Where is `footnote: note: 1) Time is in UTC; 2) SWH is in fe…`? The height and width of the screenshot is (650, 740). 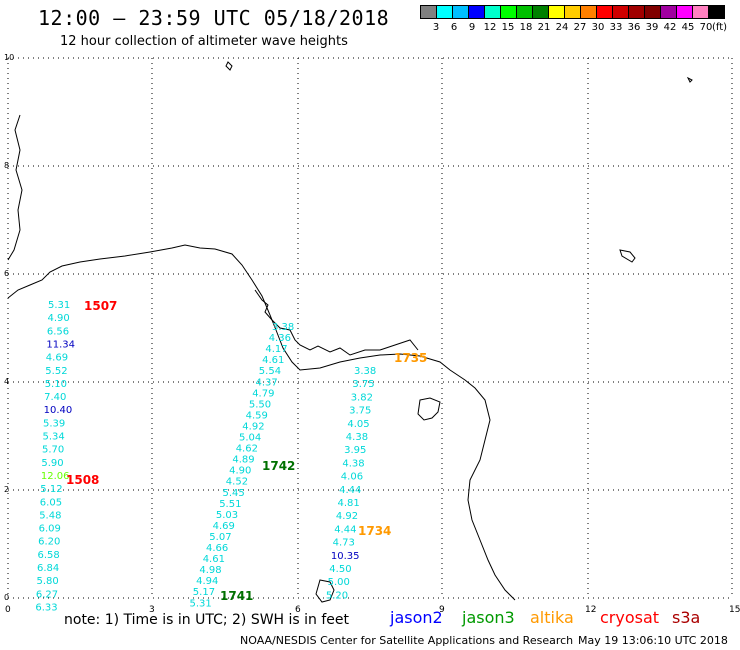
footnote: note: 1) Time is in UTC; 2) SWH is in fe… is located at coordinates (207, 620).